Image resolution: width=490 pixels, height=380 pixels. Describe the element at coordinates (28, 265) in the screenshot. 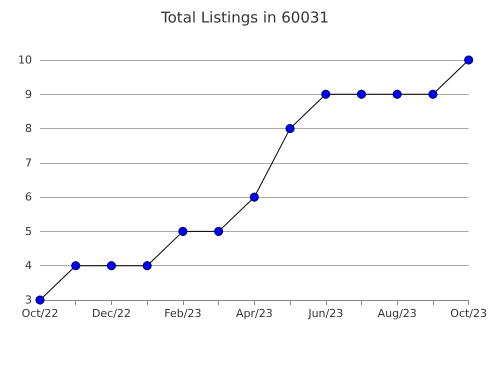

I see `y-tick-label: 4` at that location.